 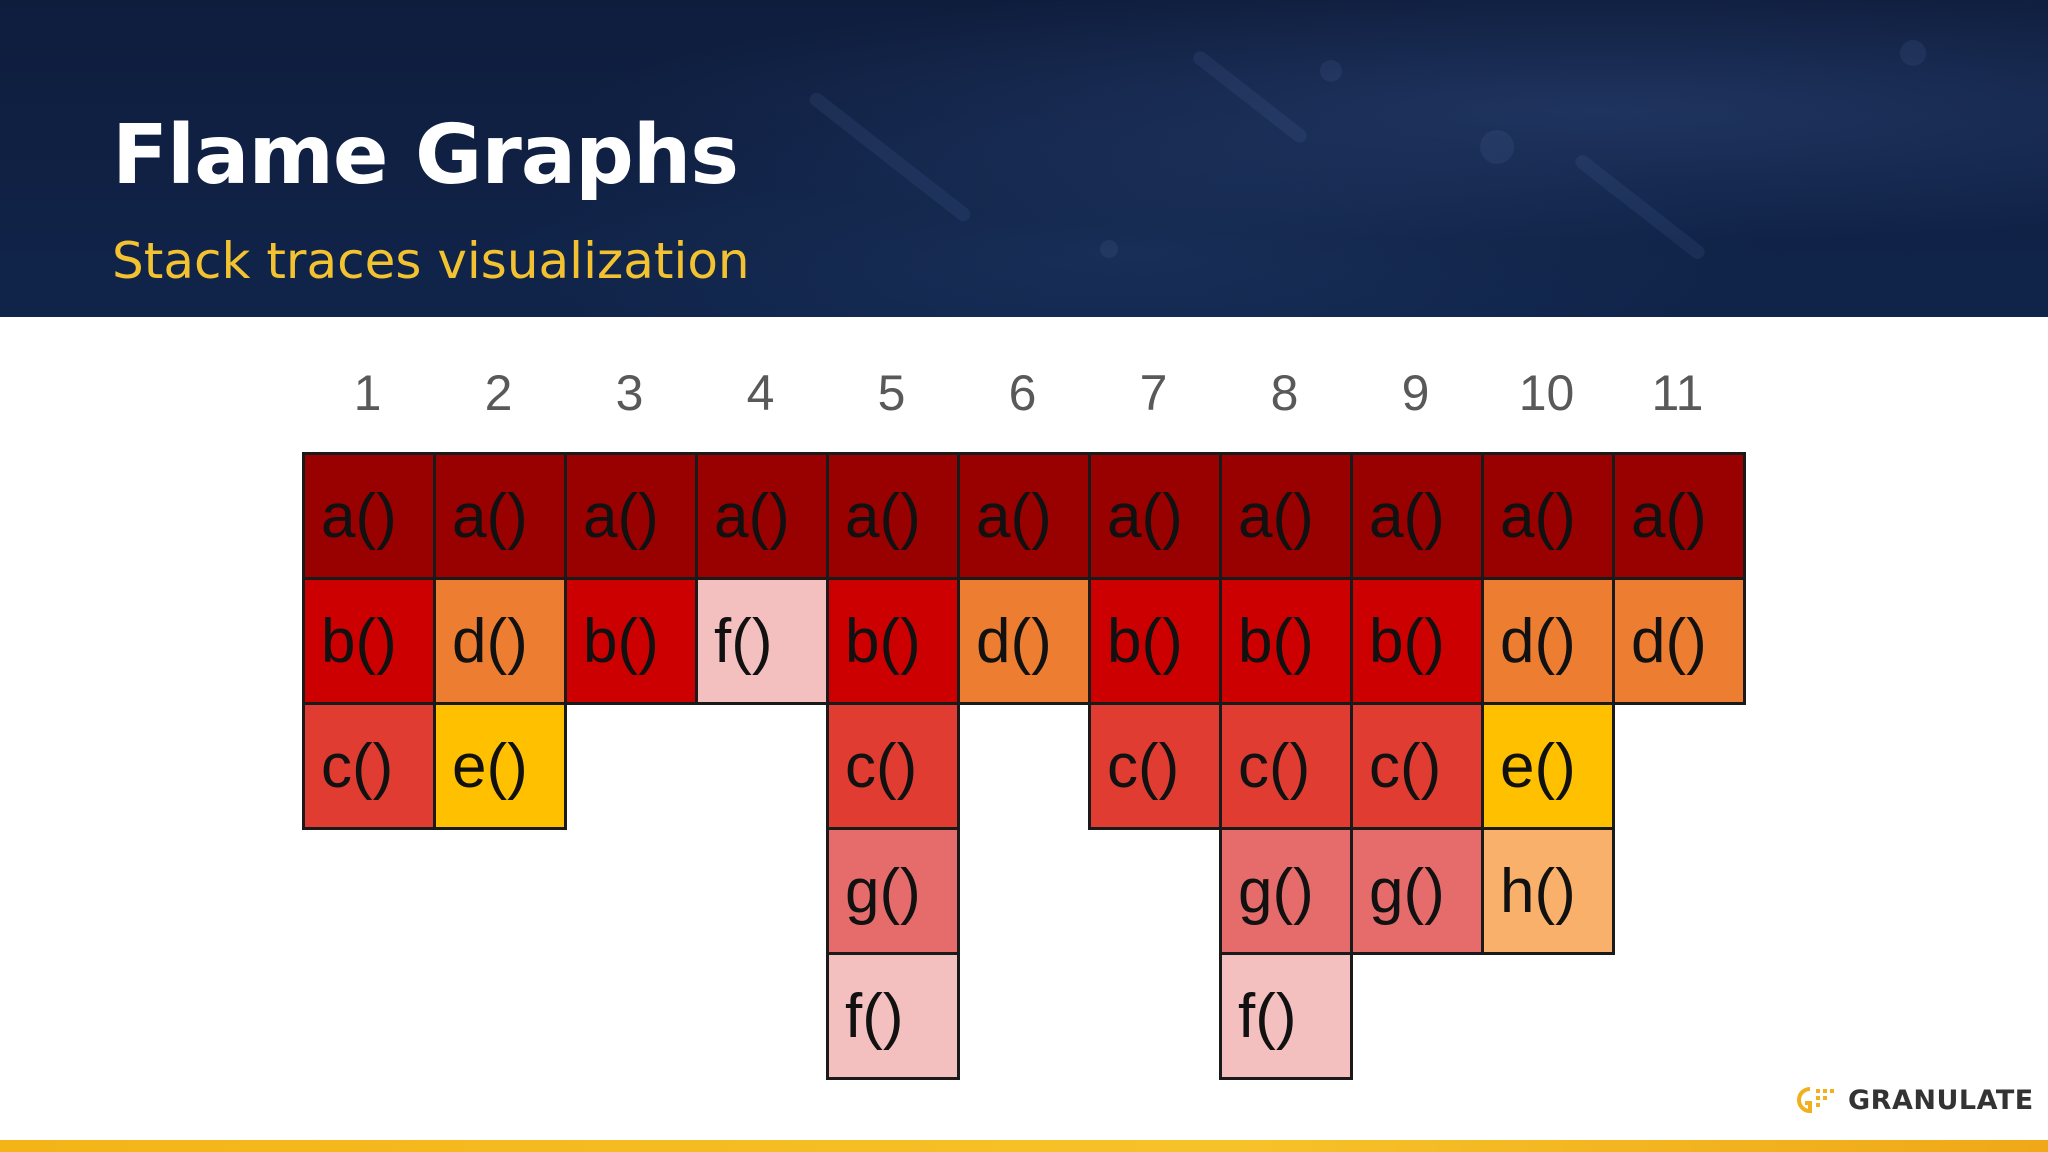 What do you see at coordinates (1815, 1100) in the screenshot?
I see `granulate-logo-icon` at bounding box center [1815, 1100].